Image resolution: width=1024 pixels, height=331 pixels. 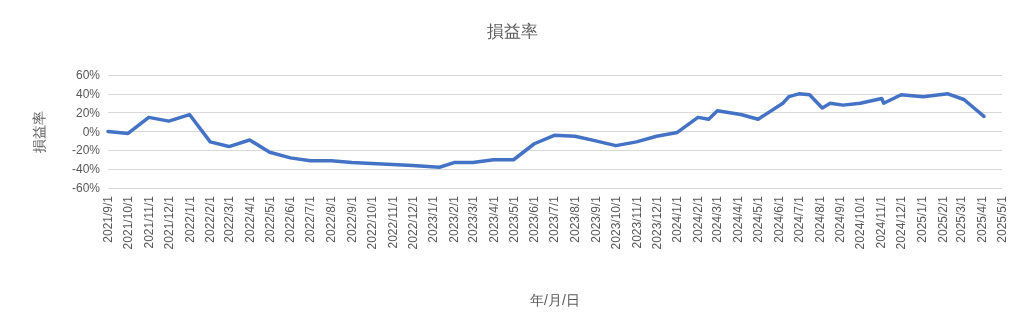 What do you see at coordinates (472, 219) in the screenshot?
I see `x-tick-label: 2023/3/1` at bounding box center [472, 219].